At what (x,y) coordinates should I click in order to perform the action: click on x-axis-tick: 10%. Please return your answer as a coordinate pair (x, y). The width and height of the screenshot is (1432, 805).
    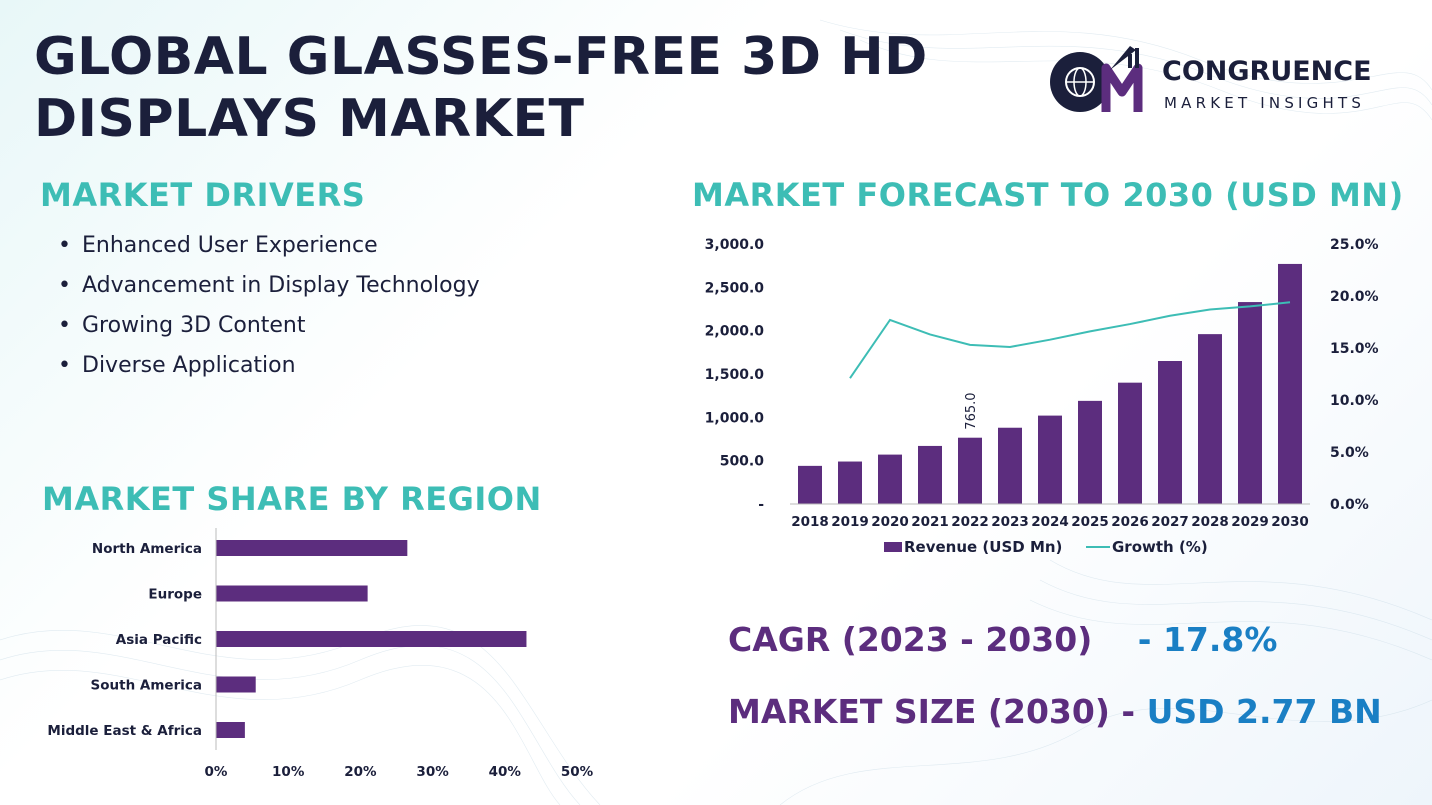
    Looking at the image, I should click on (288, 772).